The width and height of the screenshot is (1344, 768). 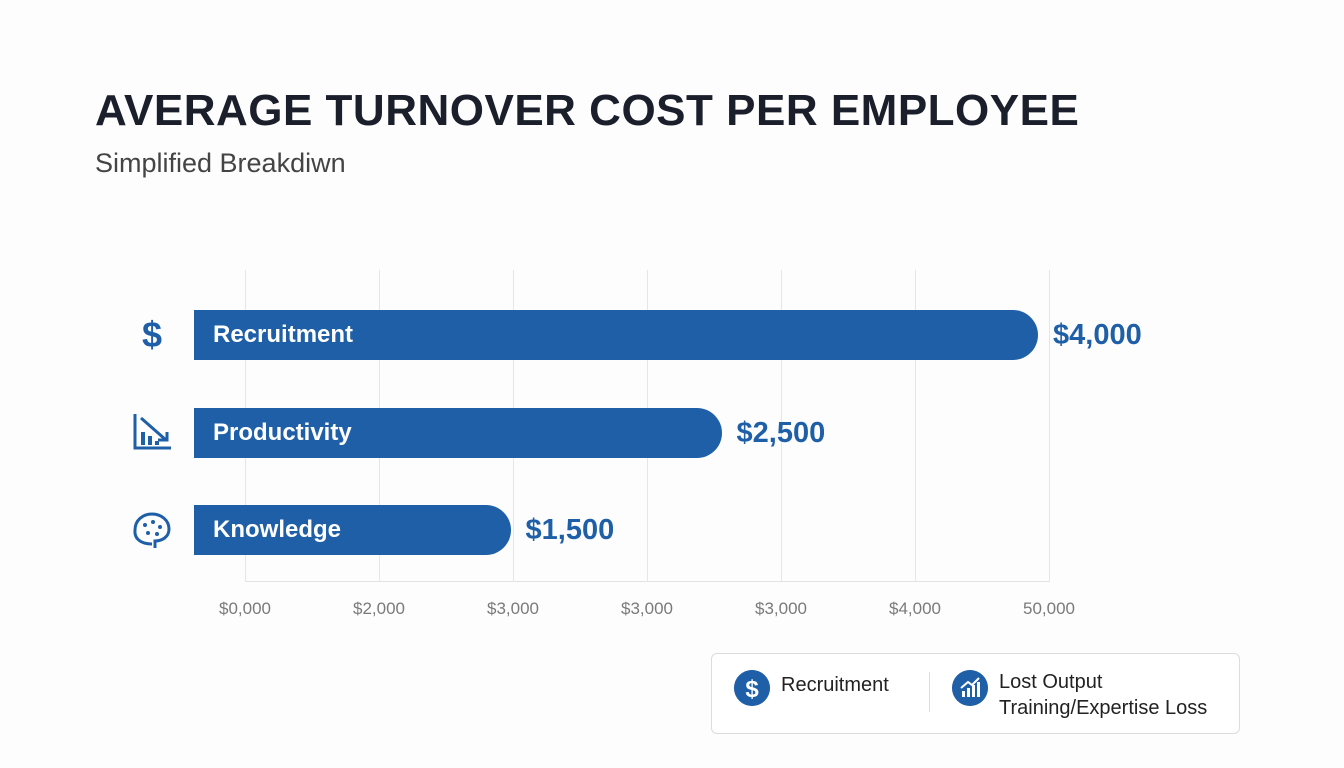 What do you see at coordinates (152, 530) in the screenshot?
I see `brain-icon` at bounding box center [152, 530].